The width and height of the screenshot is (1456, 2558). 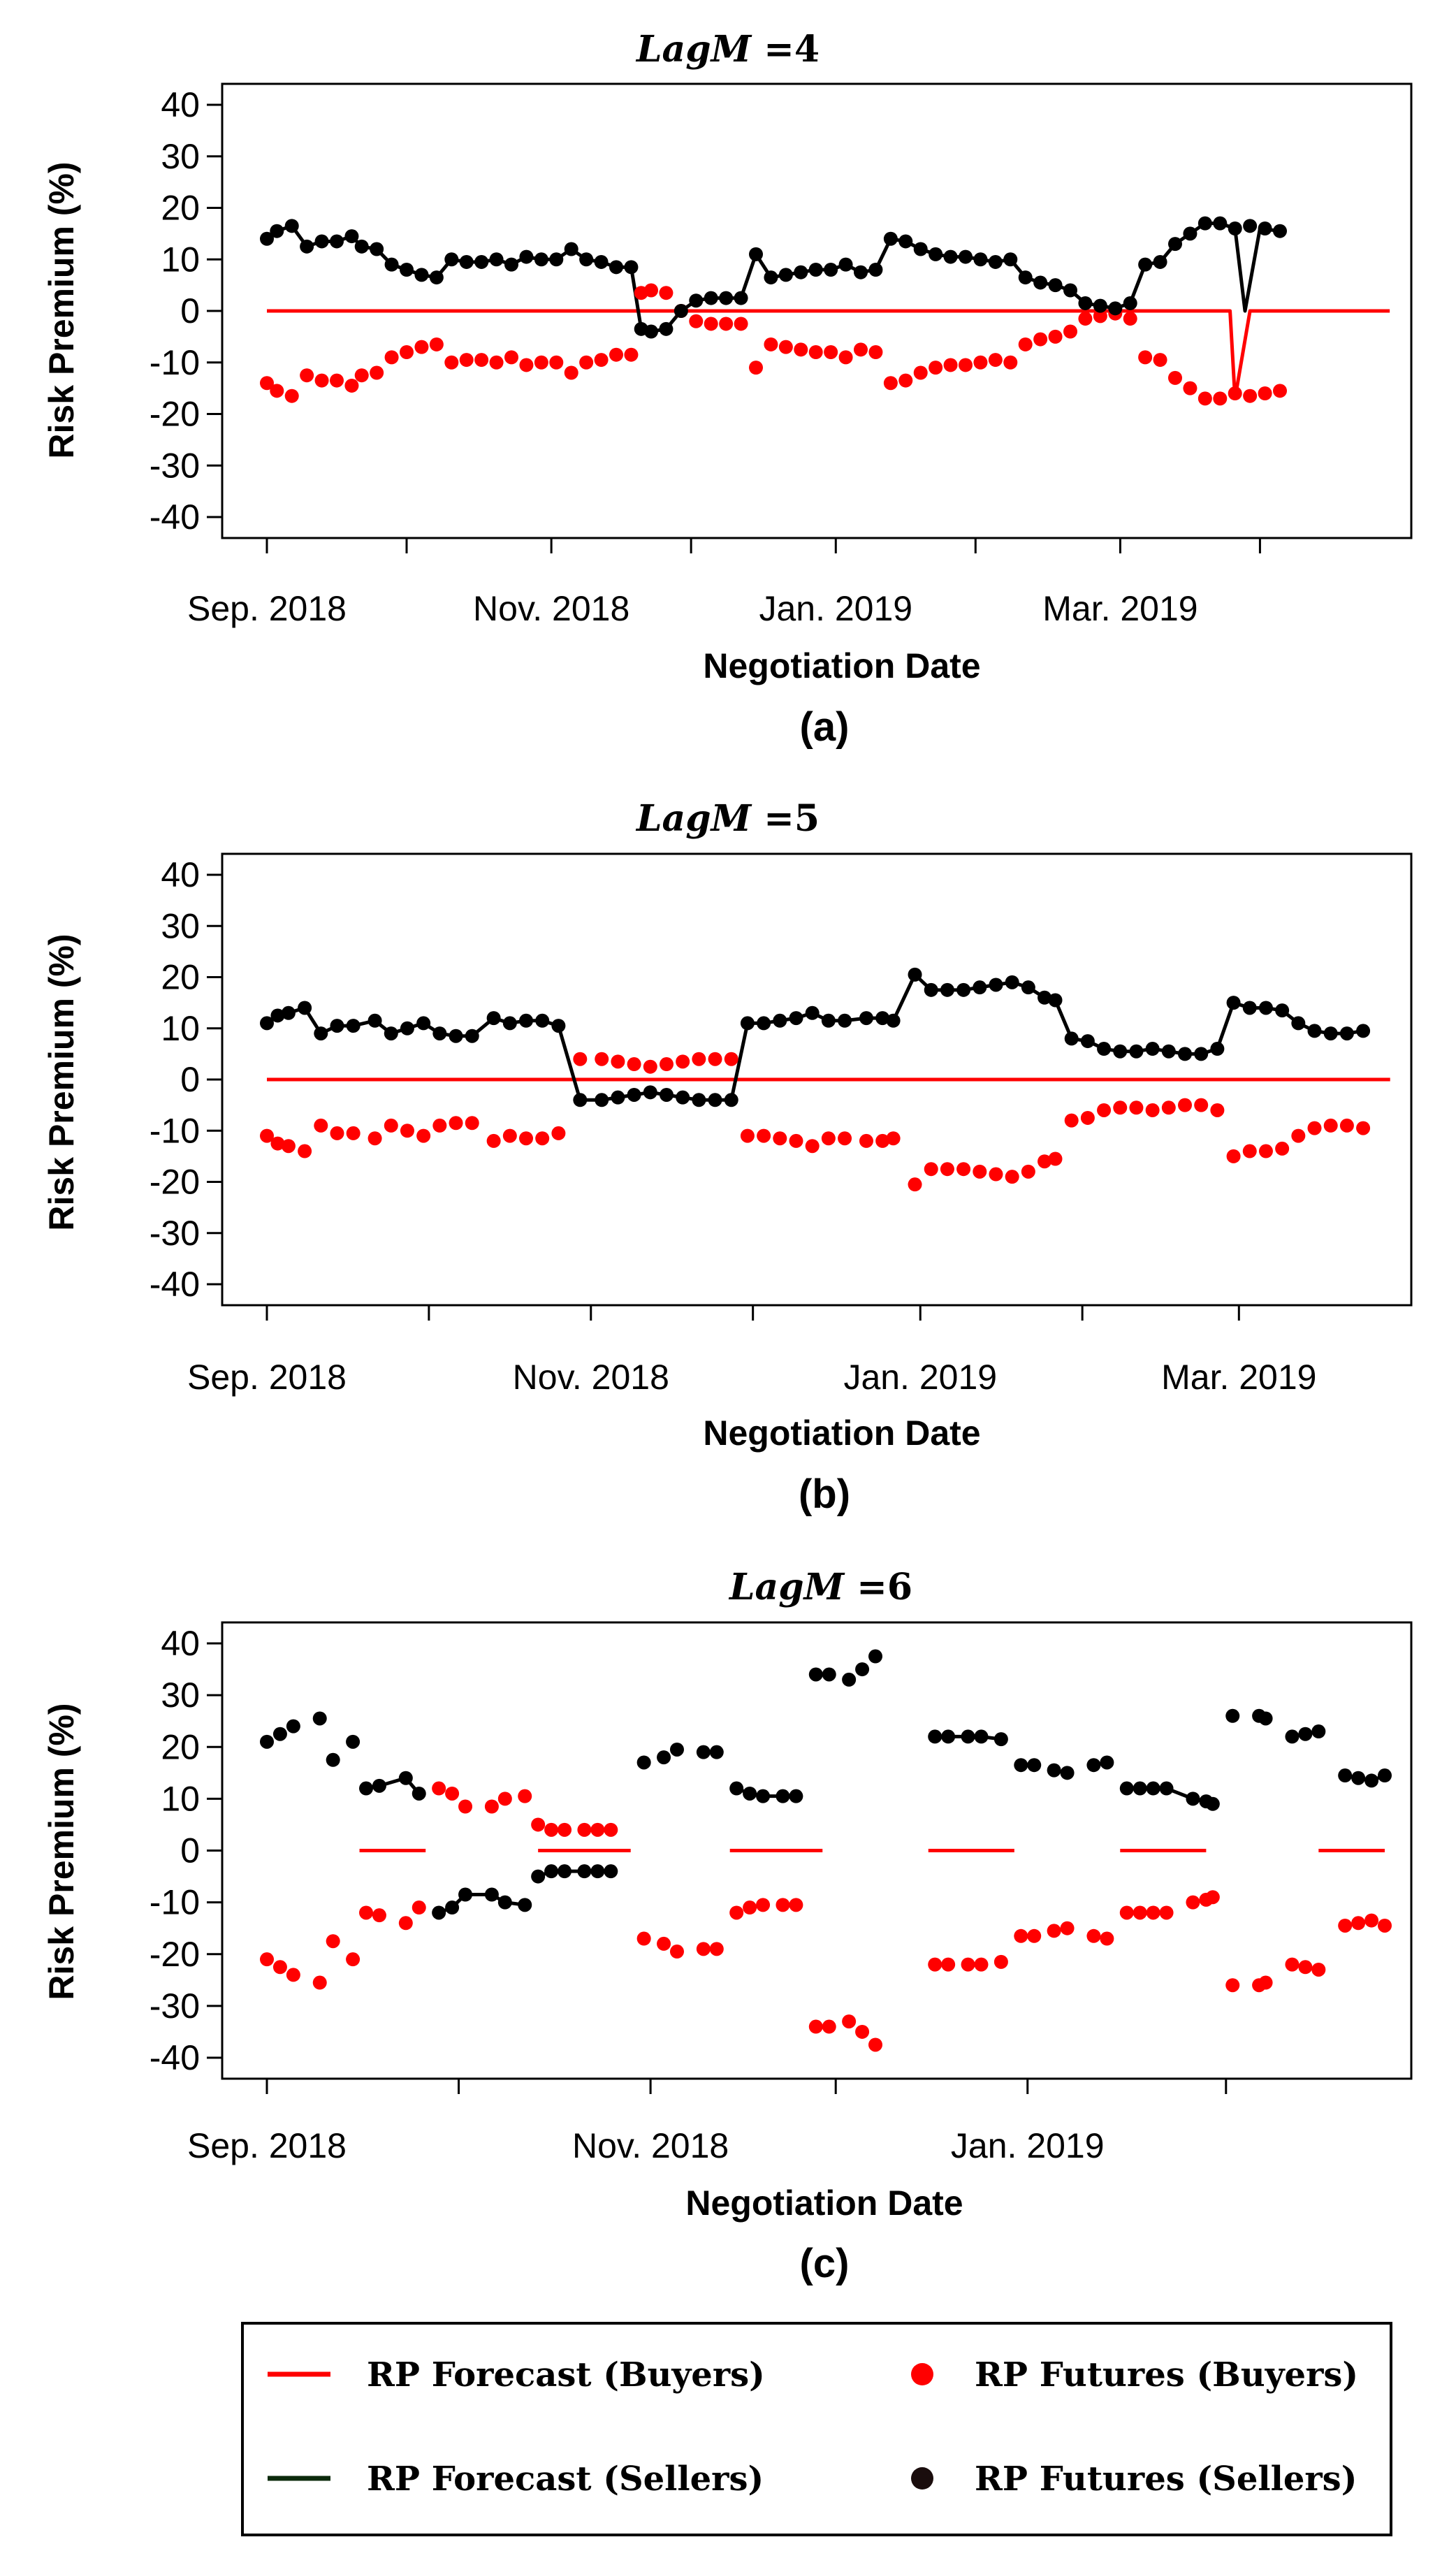 What do you see at coordinates (565, 2479) in the screenshot?
I see `legend-label-forecast-sellers: RP Forecast (Sellers)` at bounding box center [565, 2479].